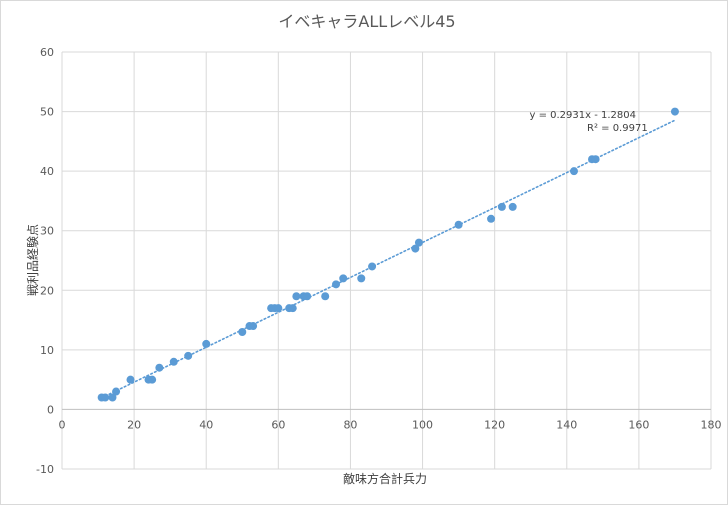  I want to click on x-tick-label: 0, so click(62, 424).